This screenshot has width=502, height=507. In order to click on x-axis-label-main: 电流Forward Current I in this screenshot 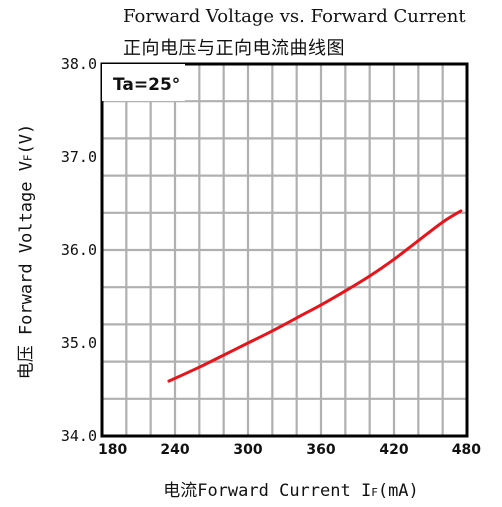, I will do `click(267, 491)`.